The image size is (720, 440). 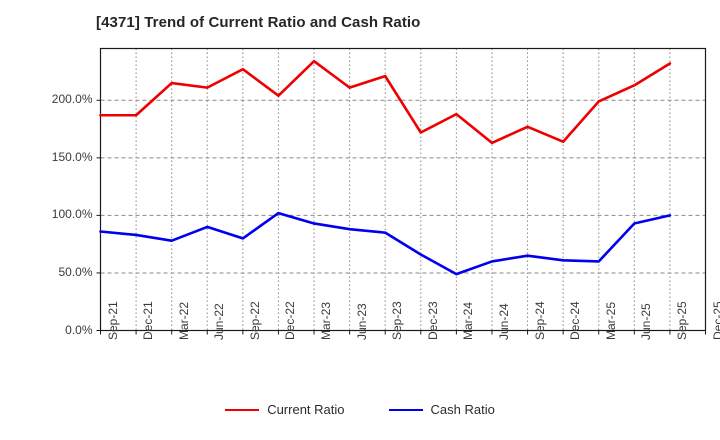 What do you see at coordinates (360, 409) in the screenshot?
I see `chart-legend: Current Ratio Cash Ratio` at bounding box center [360, 409].